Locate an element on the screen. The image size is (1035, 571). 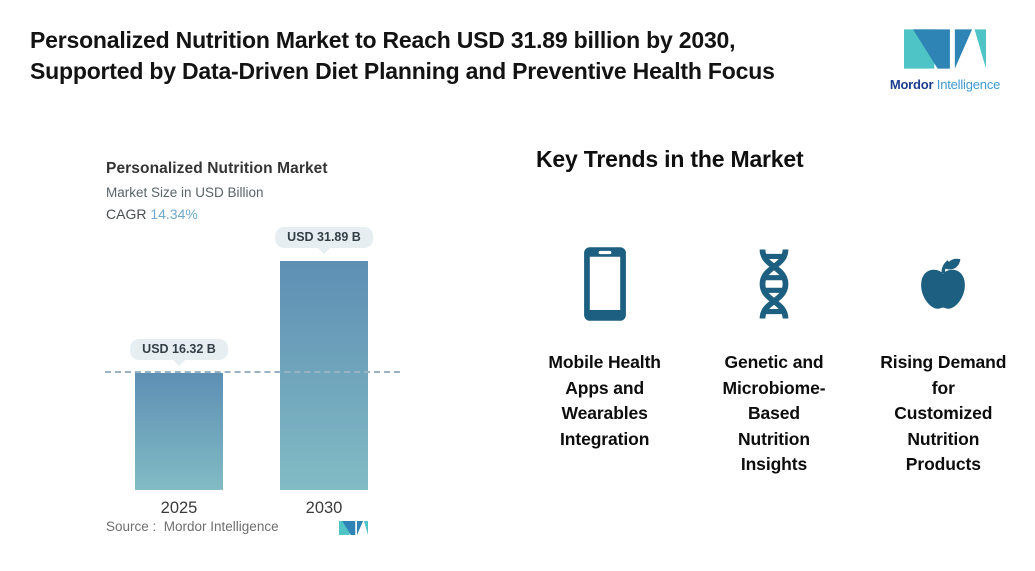
apple-icon is located at coordinates (943, 284).